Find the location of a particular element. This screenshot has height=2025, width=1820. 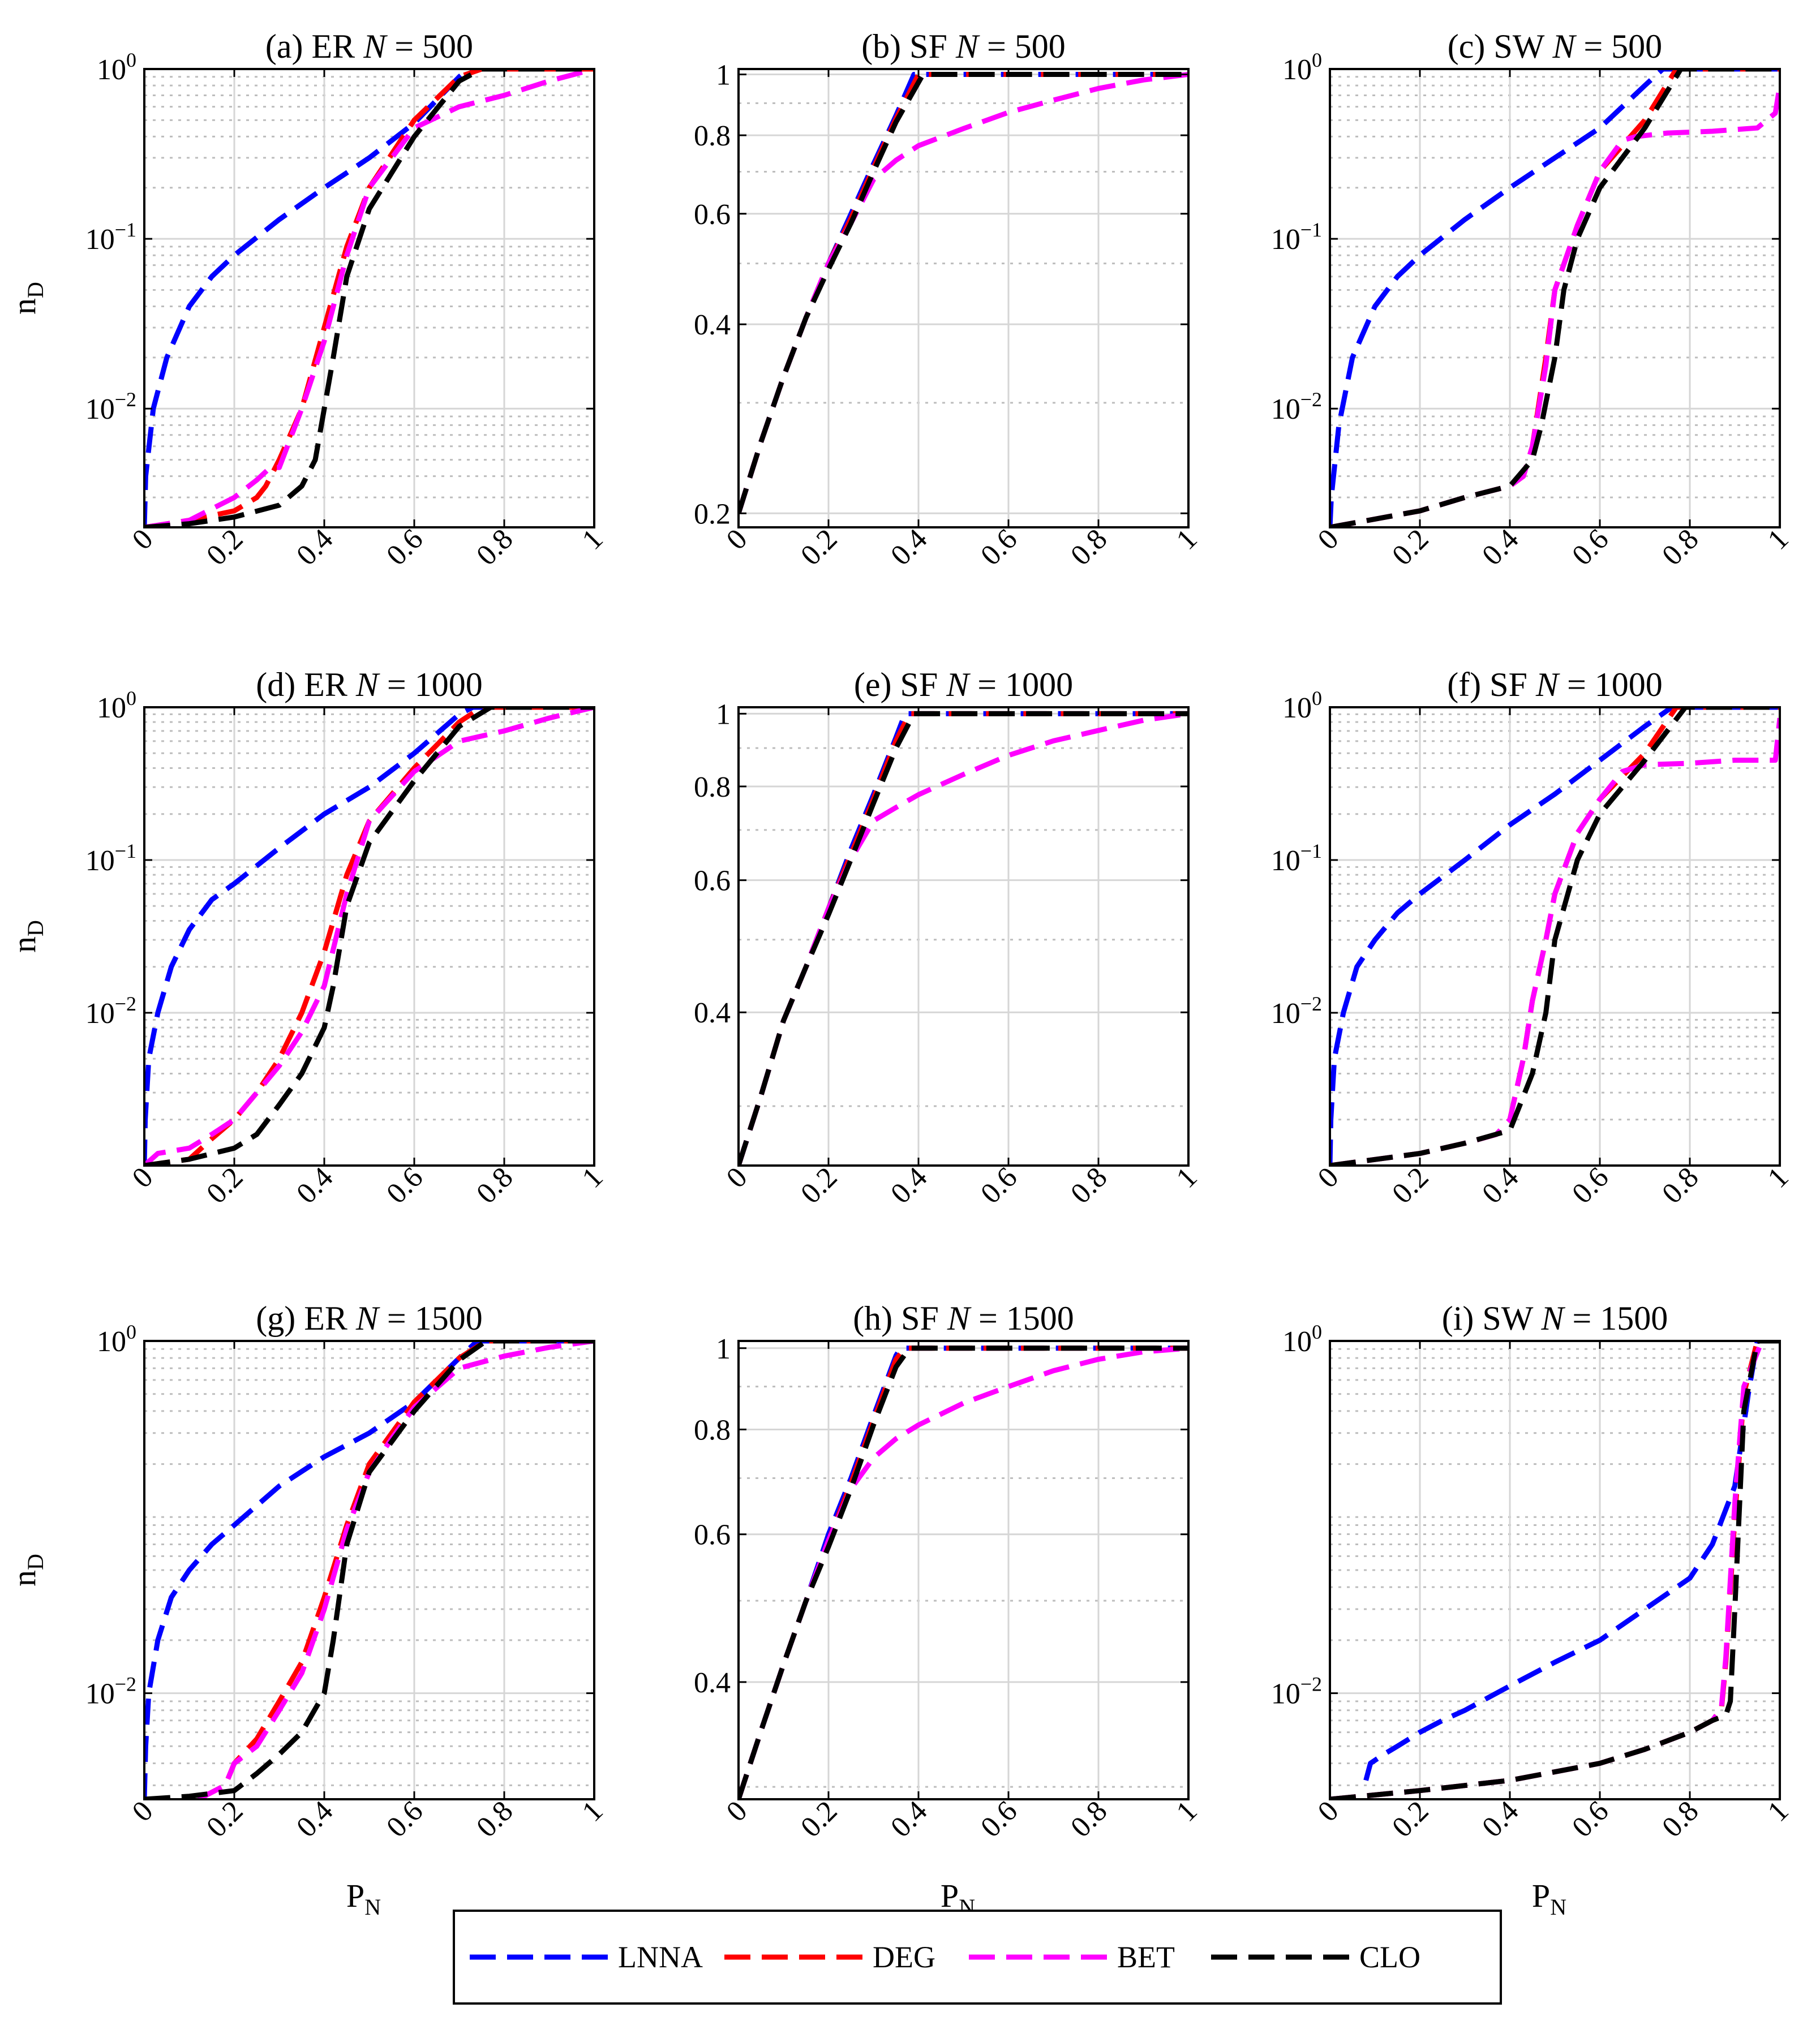

panel-title: (g) ER N = 1500 is located at coordinates (369, 1318).